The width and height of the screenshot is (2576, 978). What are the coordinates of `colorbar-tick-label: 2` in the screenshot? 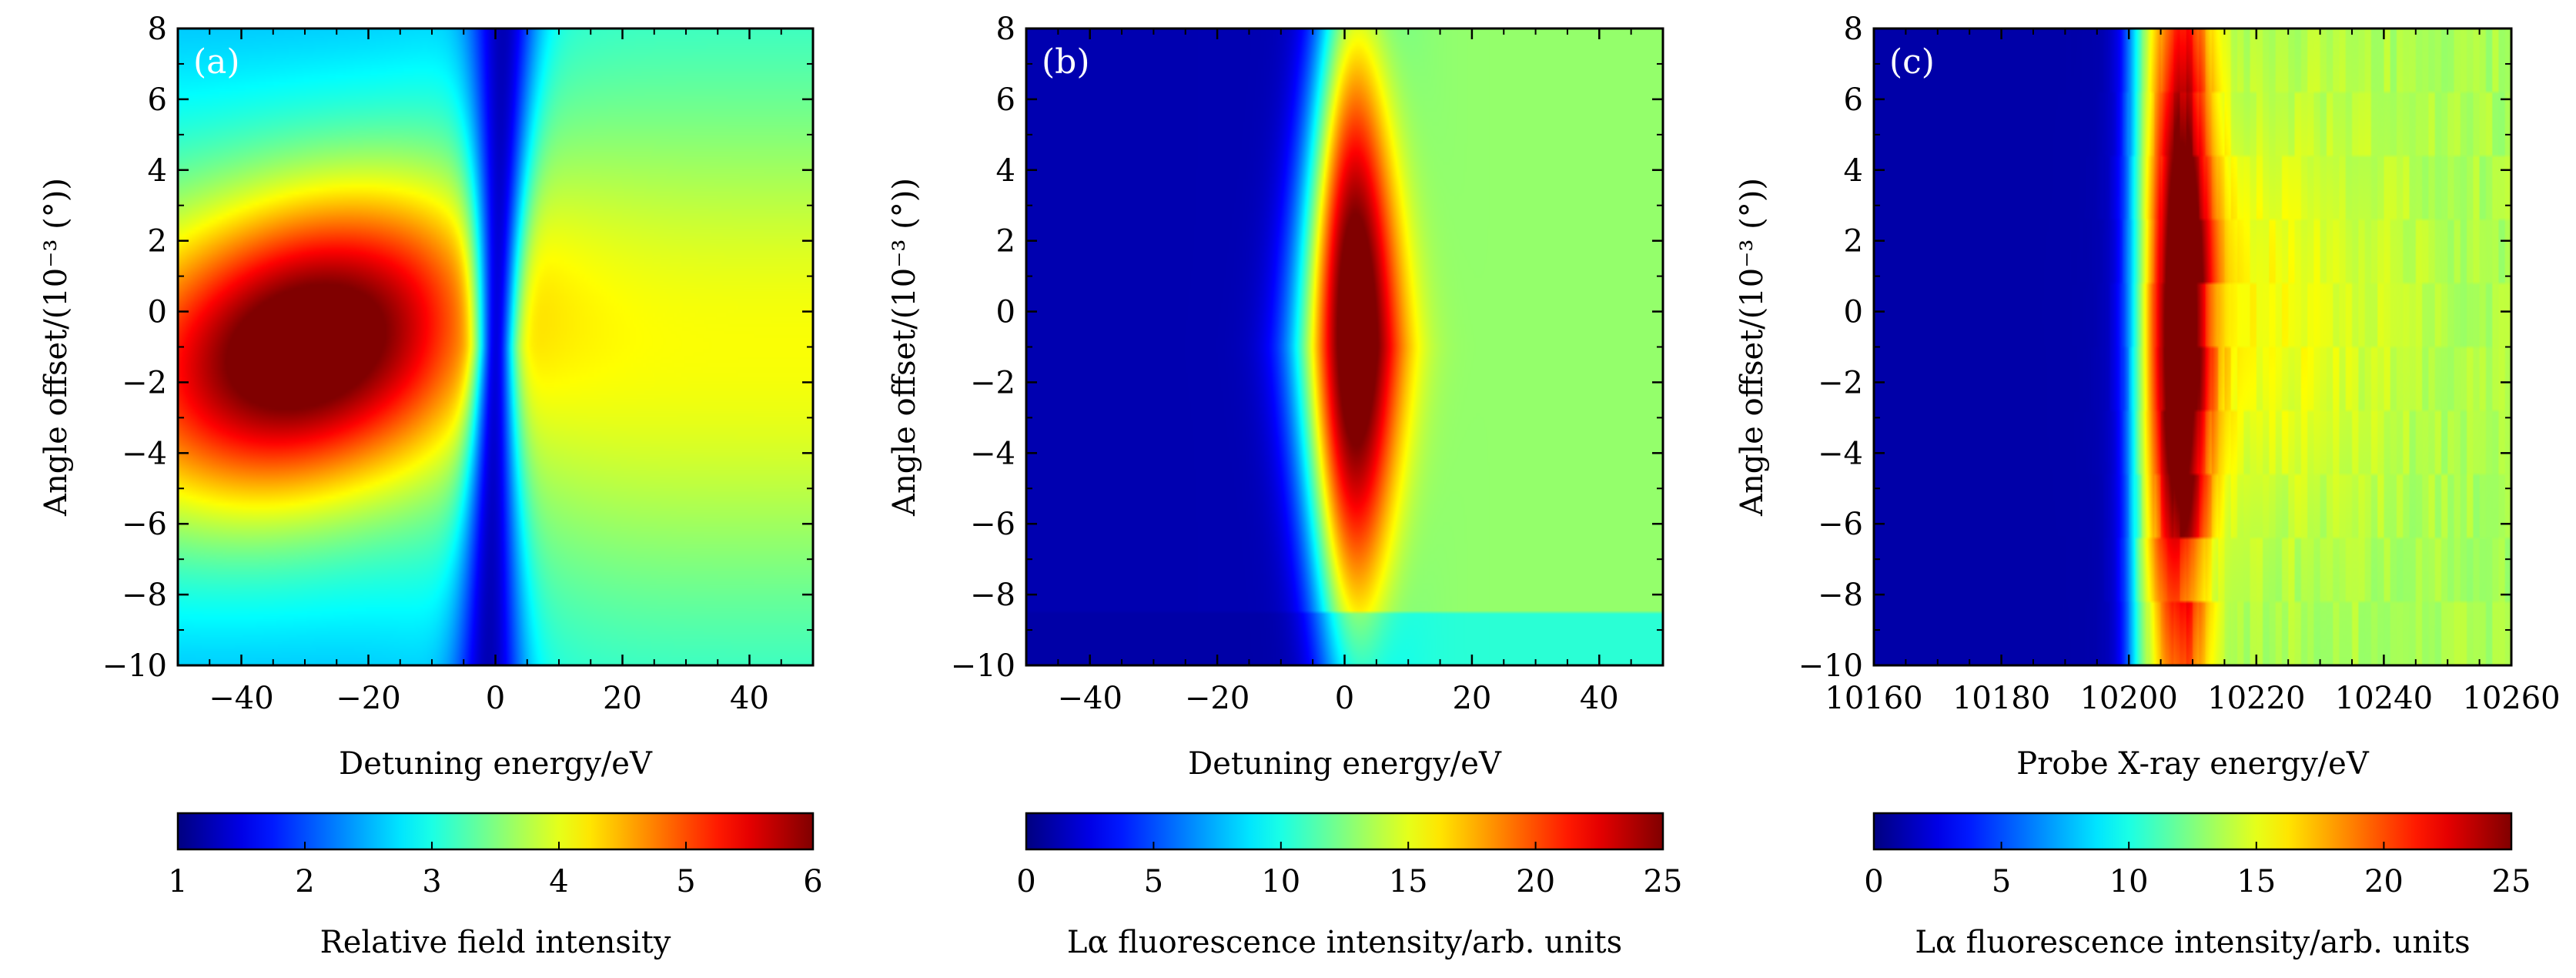 It's located at (305, 881).